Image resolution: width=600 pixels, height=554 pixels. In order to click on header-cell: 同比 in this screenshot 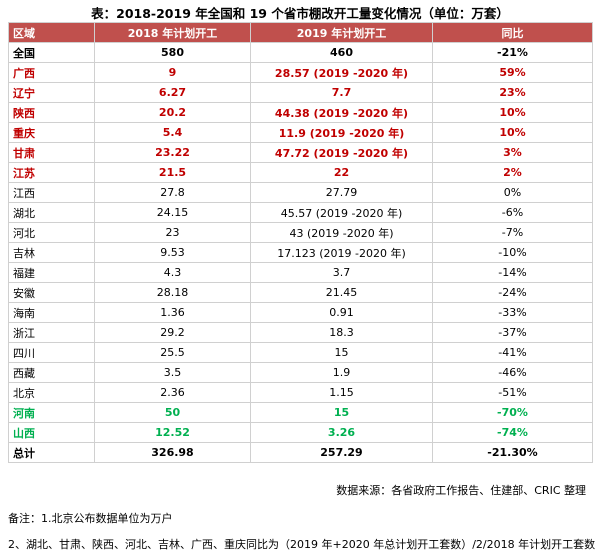, I will do `click(512, 32)`.